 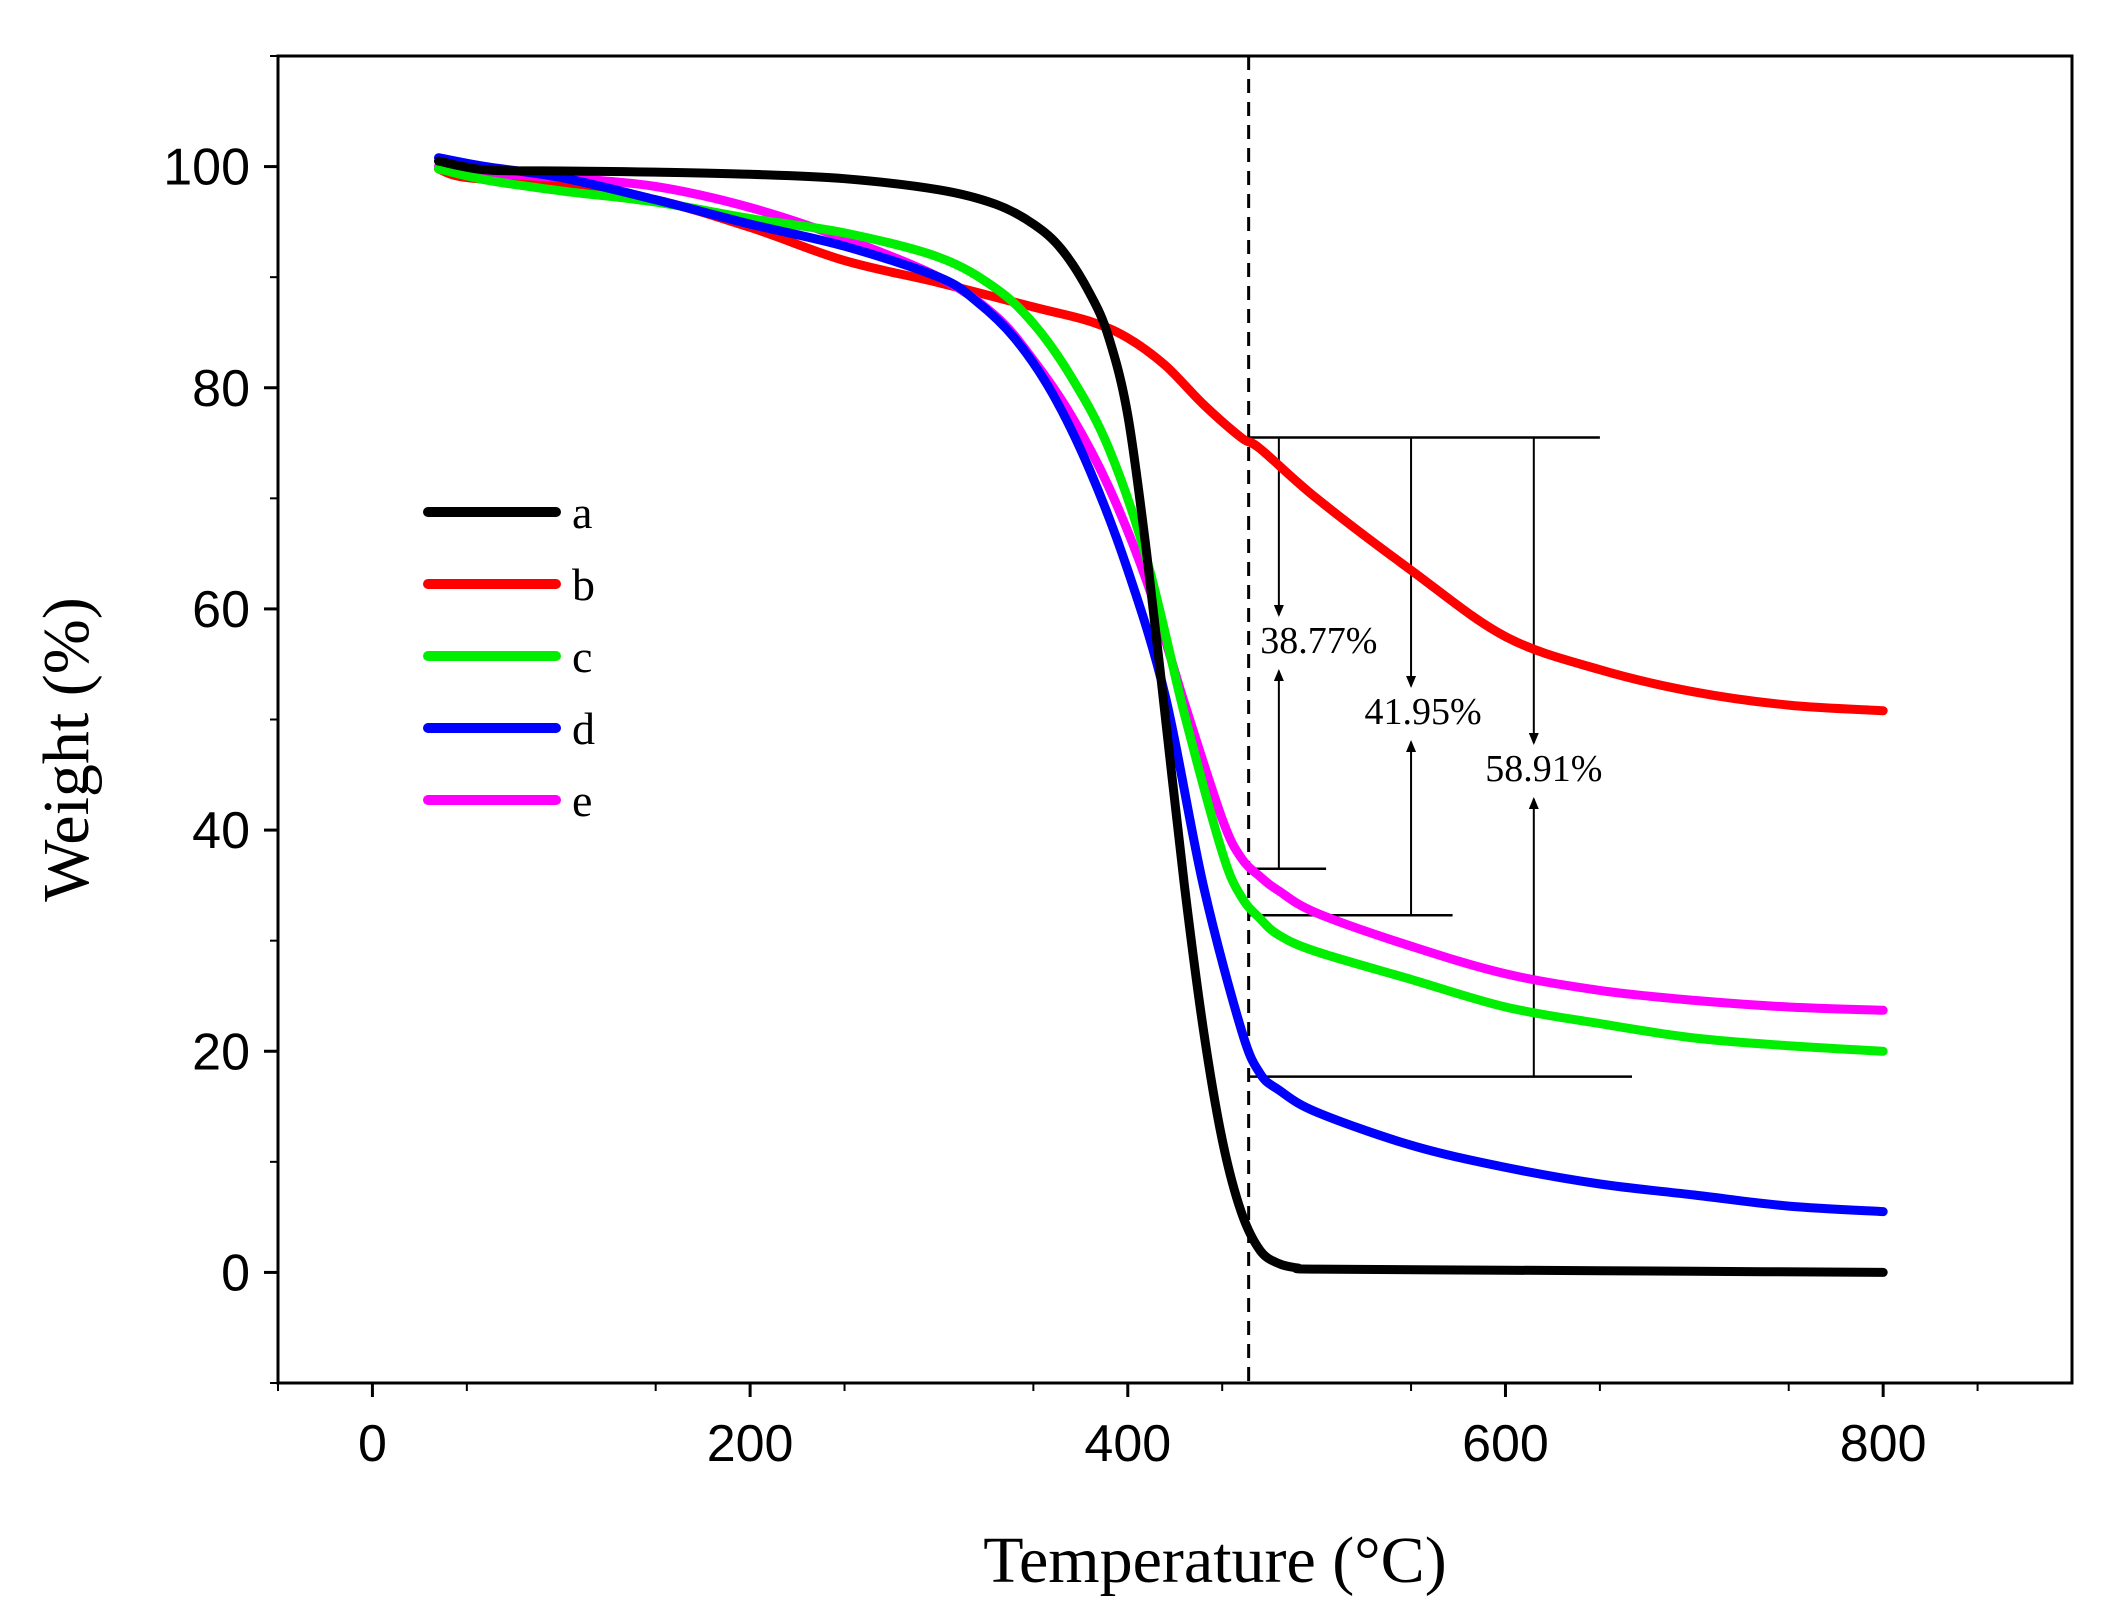 I want to click on y-tick-label: 100, so click(x=206, y=168).